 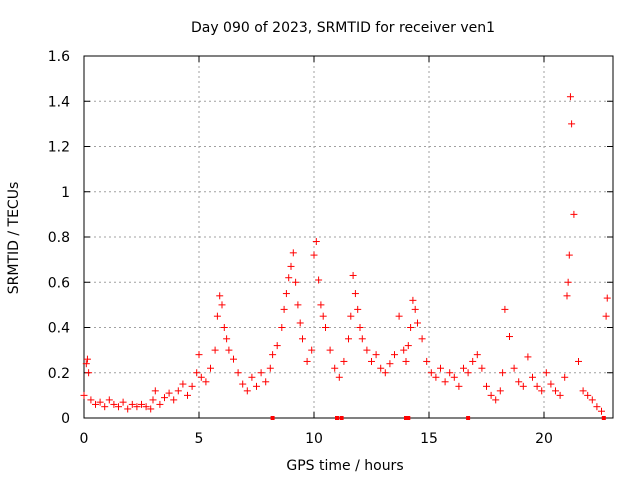 What do you see at coordinates (14, 238) in the screenshot?
I see `y-axis-label: SRMTID / TECUs` at bounding box center [14, 238].